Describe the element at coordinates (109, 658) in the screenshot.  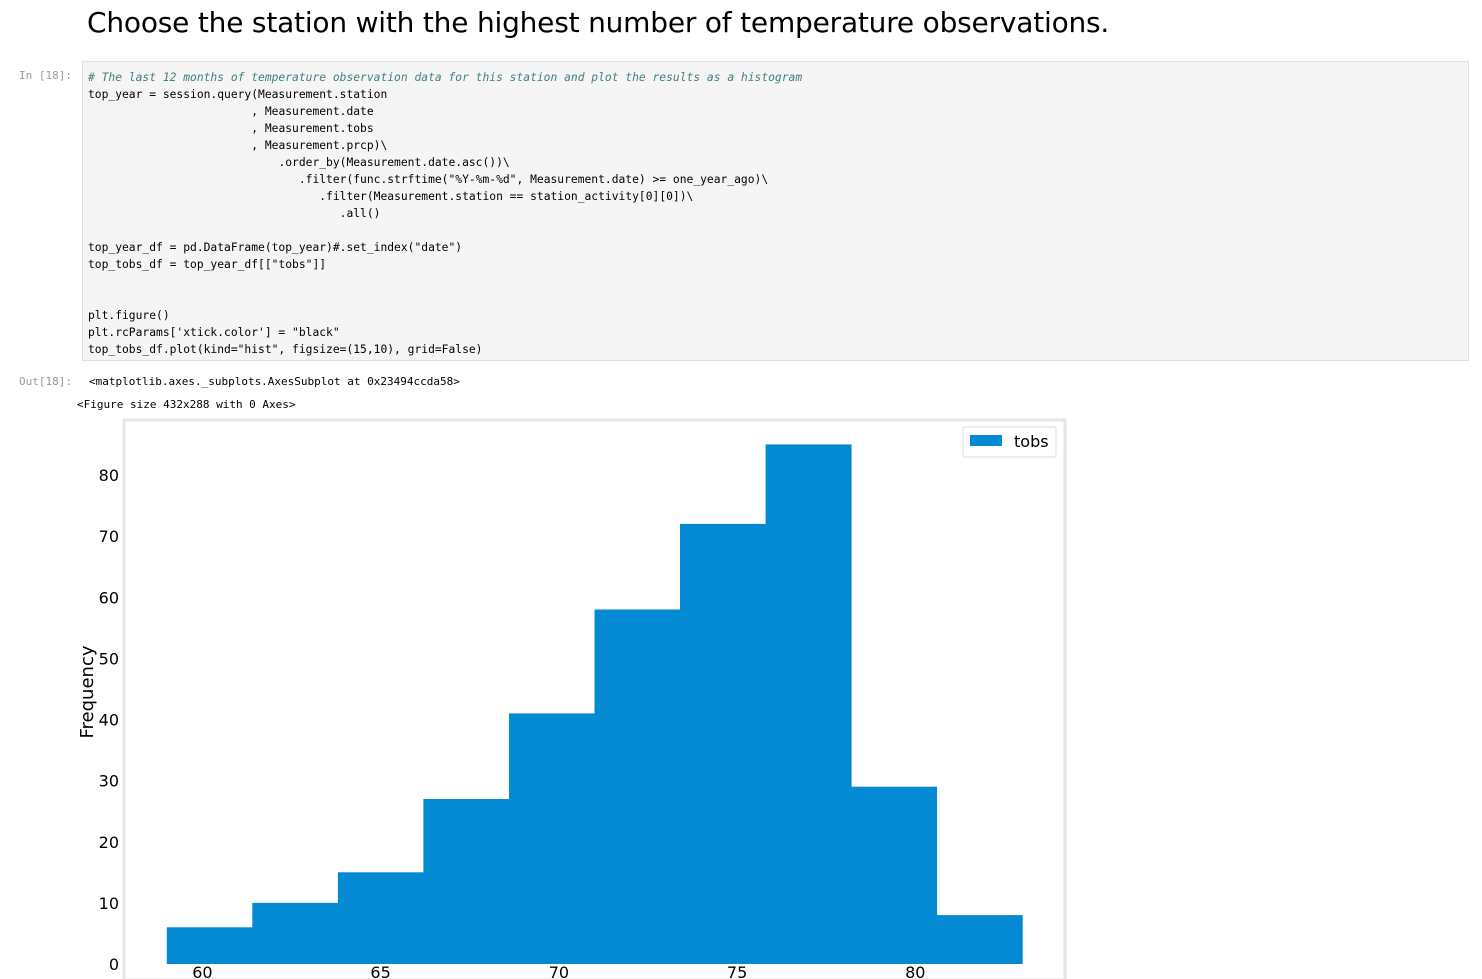
I see `y-tick-label: 50` at that location.